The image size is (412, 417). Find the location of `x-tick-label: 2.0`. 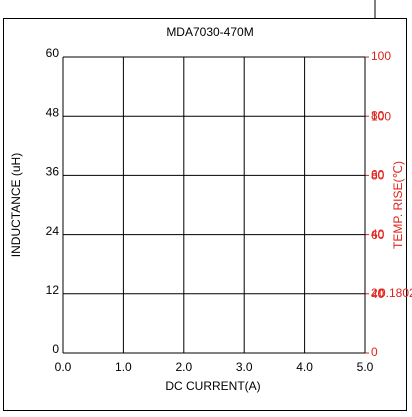

x-tick-label: 2.0 is located at coordinates (183, 367).